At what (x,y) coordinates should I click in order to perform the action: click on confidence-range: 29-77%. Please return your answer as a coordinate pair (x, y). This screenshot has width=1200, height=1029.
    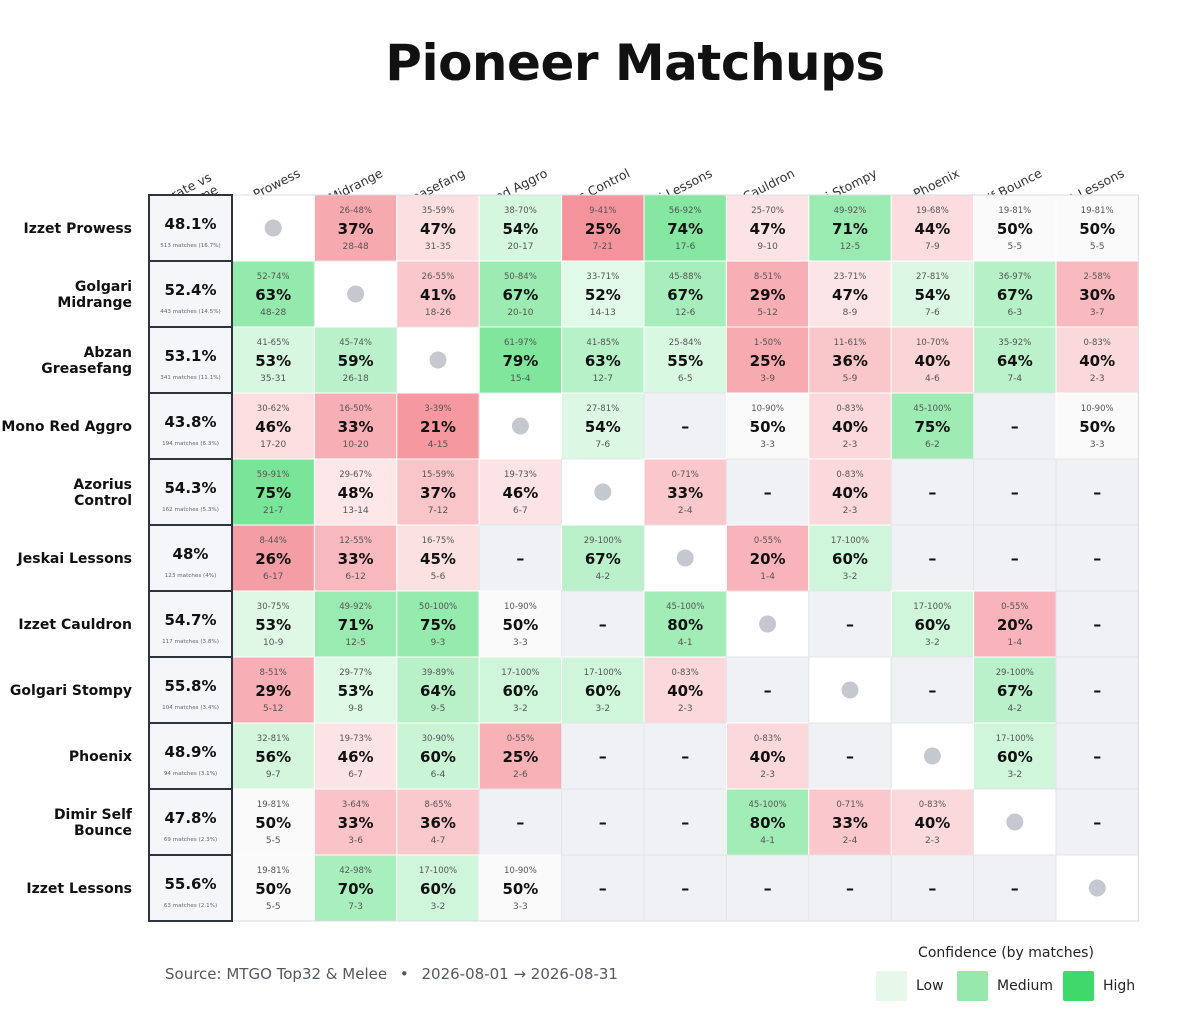
    Looking at the image, I should click on (355, 673).